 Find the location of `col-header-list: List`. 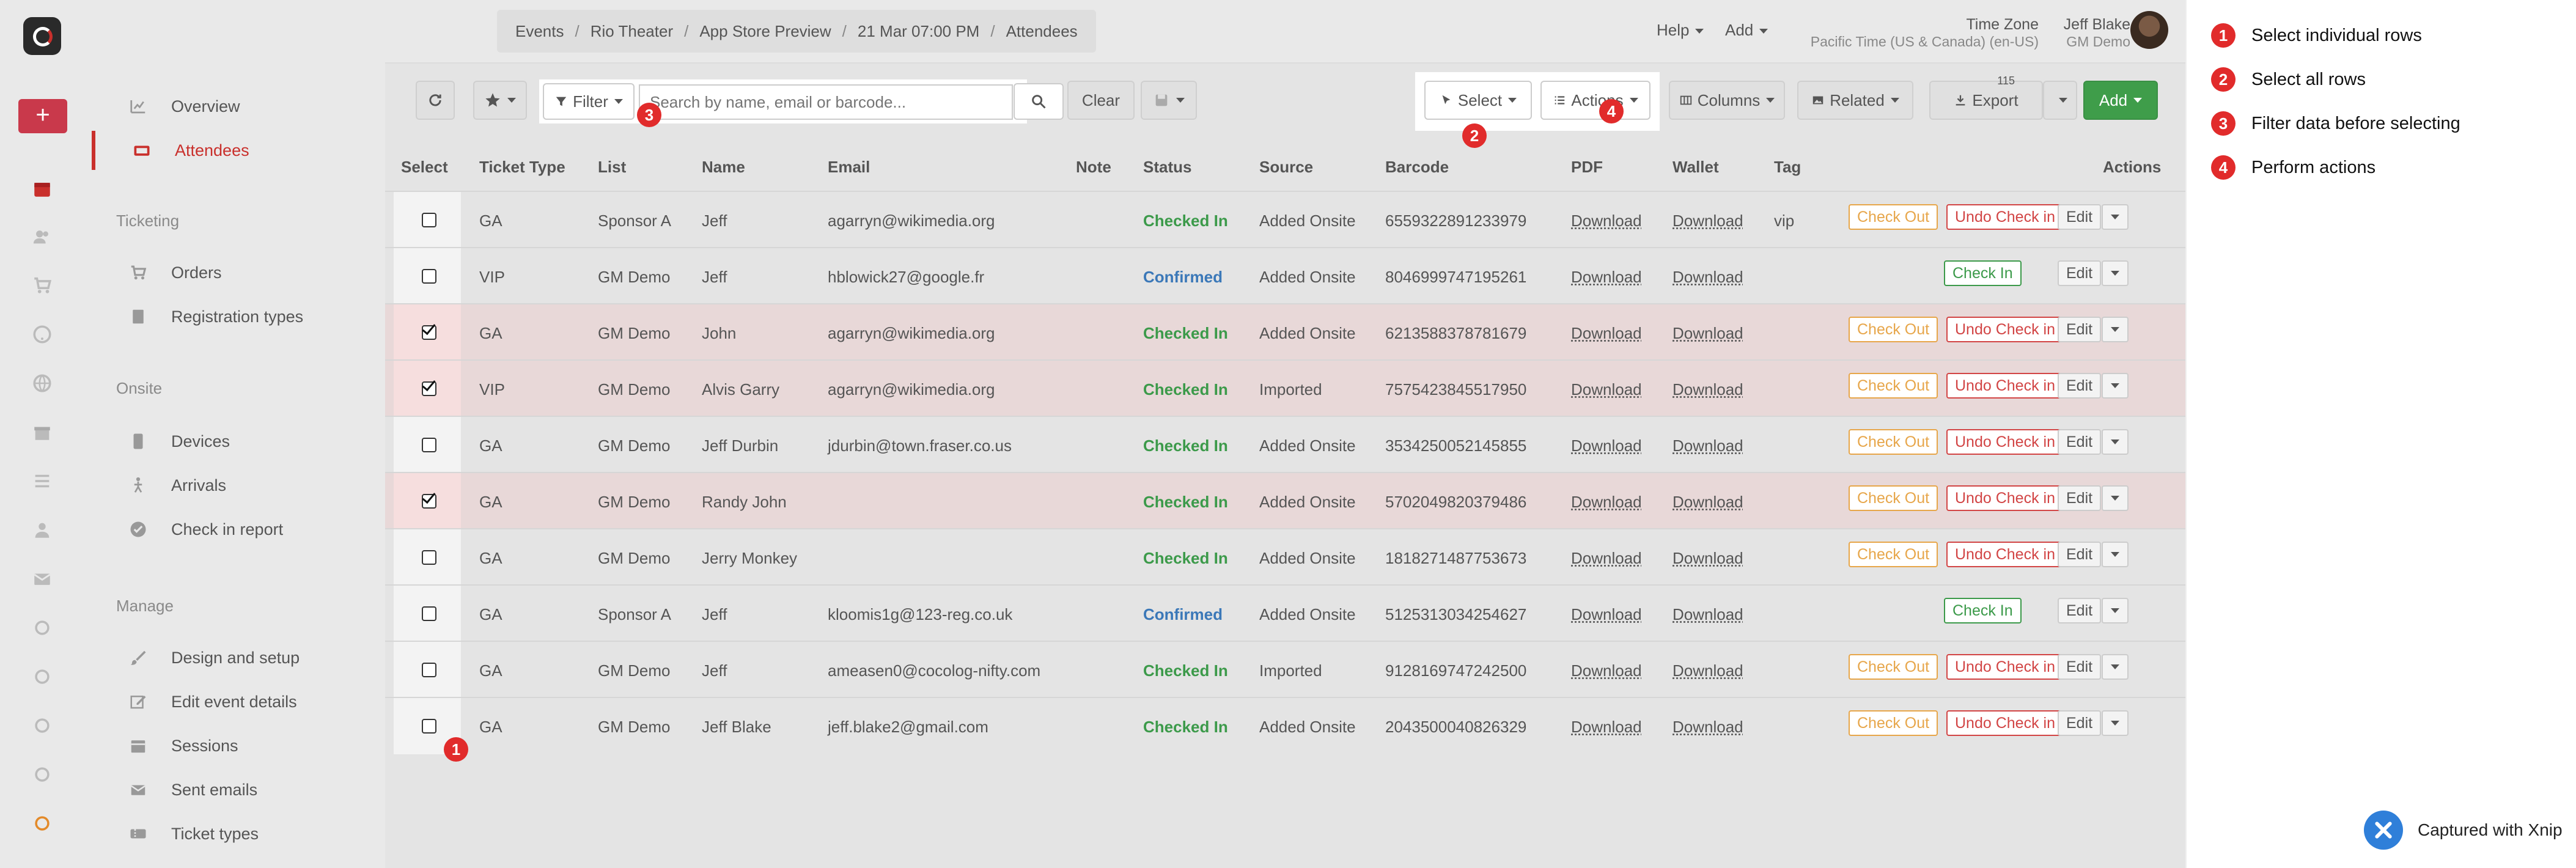

col-header-list: List is located at coordinates (612, 167).